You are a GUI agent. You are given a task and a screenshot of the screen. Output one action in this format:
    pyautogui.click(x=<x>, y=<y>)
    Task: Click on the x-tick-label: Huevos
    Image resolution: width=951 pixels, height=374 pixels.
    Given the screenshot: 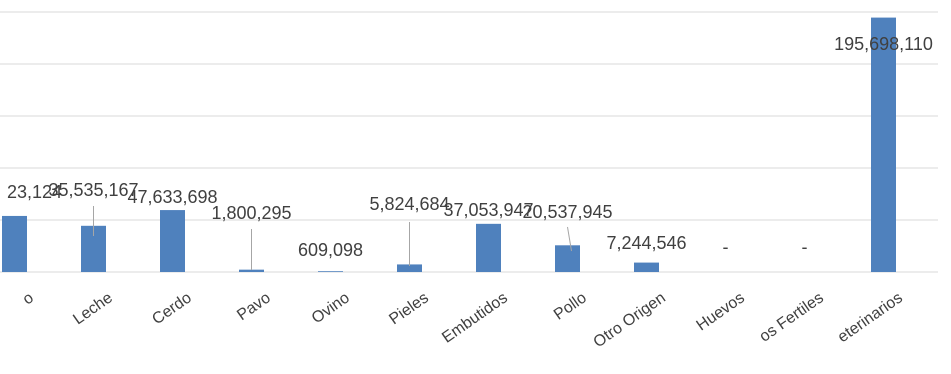 What is the action you would take?
    pyautogui.click(x=721, y=311)
    